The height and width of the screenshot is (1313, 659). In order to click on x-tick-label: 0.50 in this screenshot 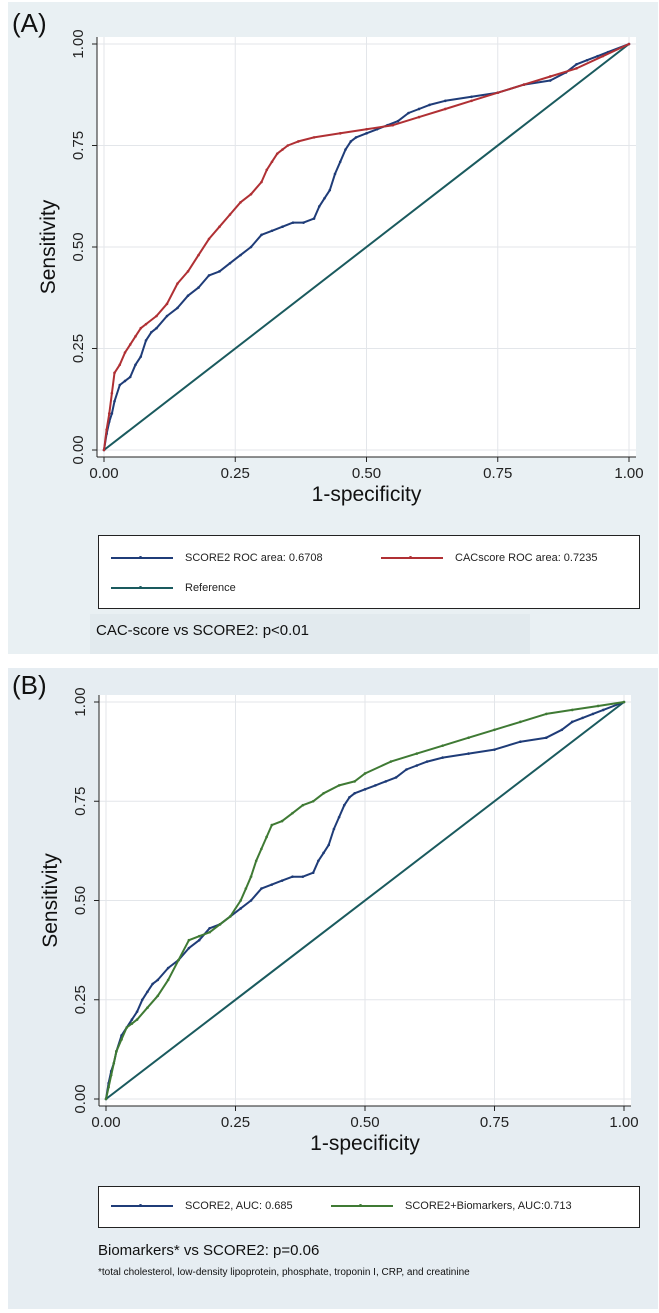, I will do `click(366, 473)`.